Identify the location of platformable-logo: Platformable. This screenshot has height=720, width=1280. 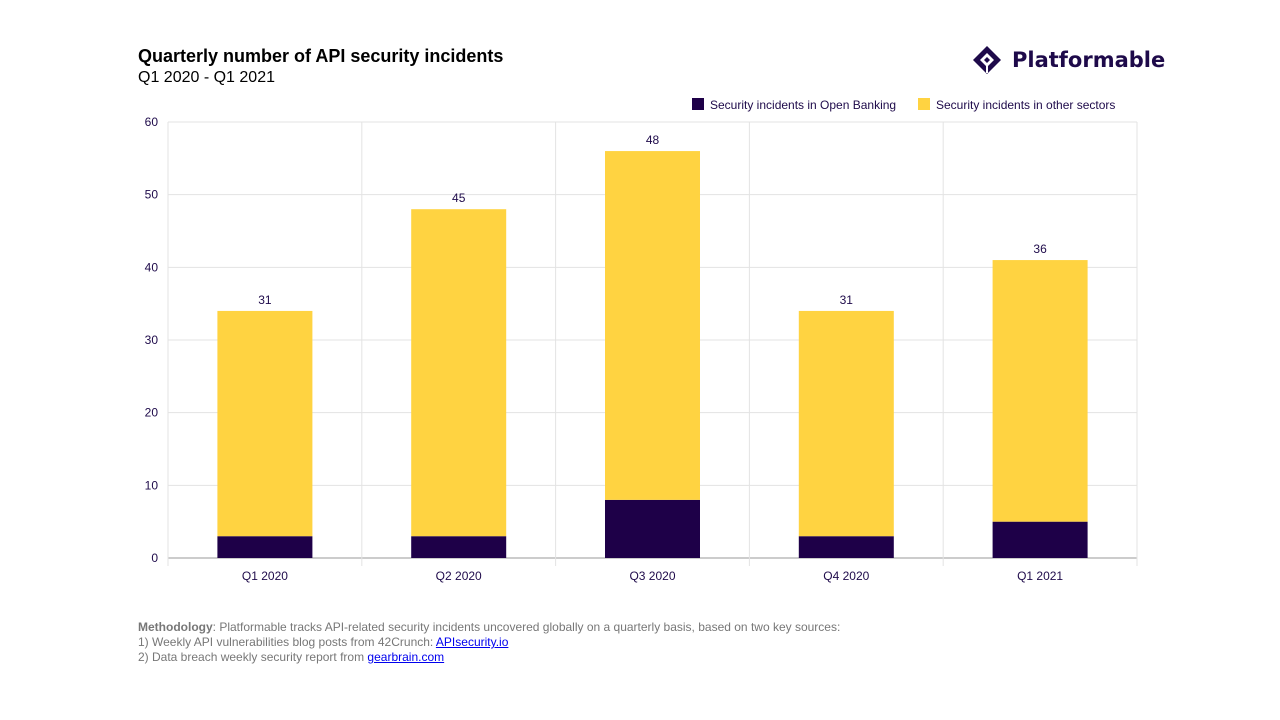
(1068, 60).